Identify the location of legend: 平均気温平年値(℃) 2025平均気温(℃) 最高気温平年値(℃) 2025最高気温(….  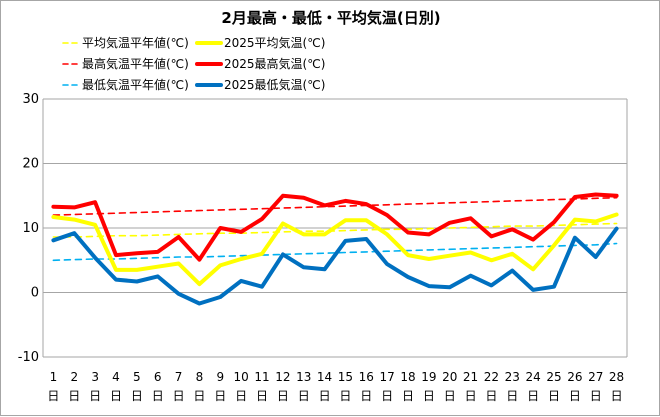
(193, 63).